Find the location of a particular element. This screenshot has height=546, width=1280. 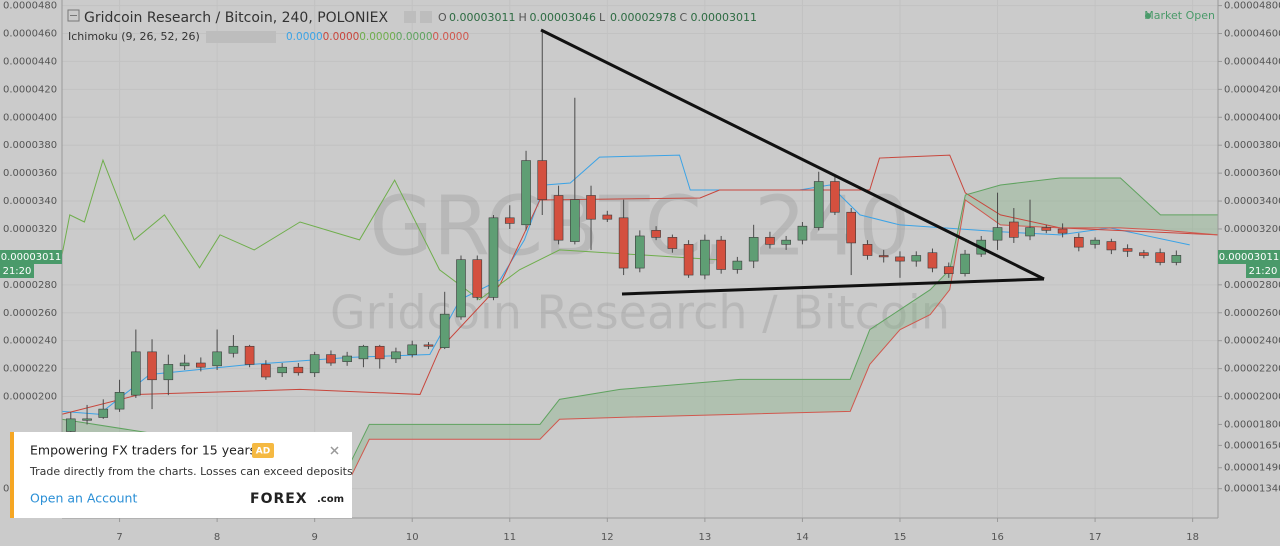

x-tick-label: 12 is located at coordinates (607, 537).